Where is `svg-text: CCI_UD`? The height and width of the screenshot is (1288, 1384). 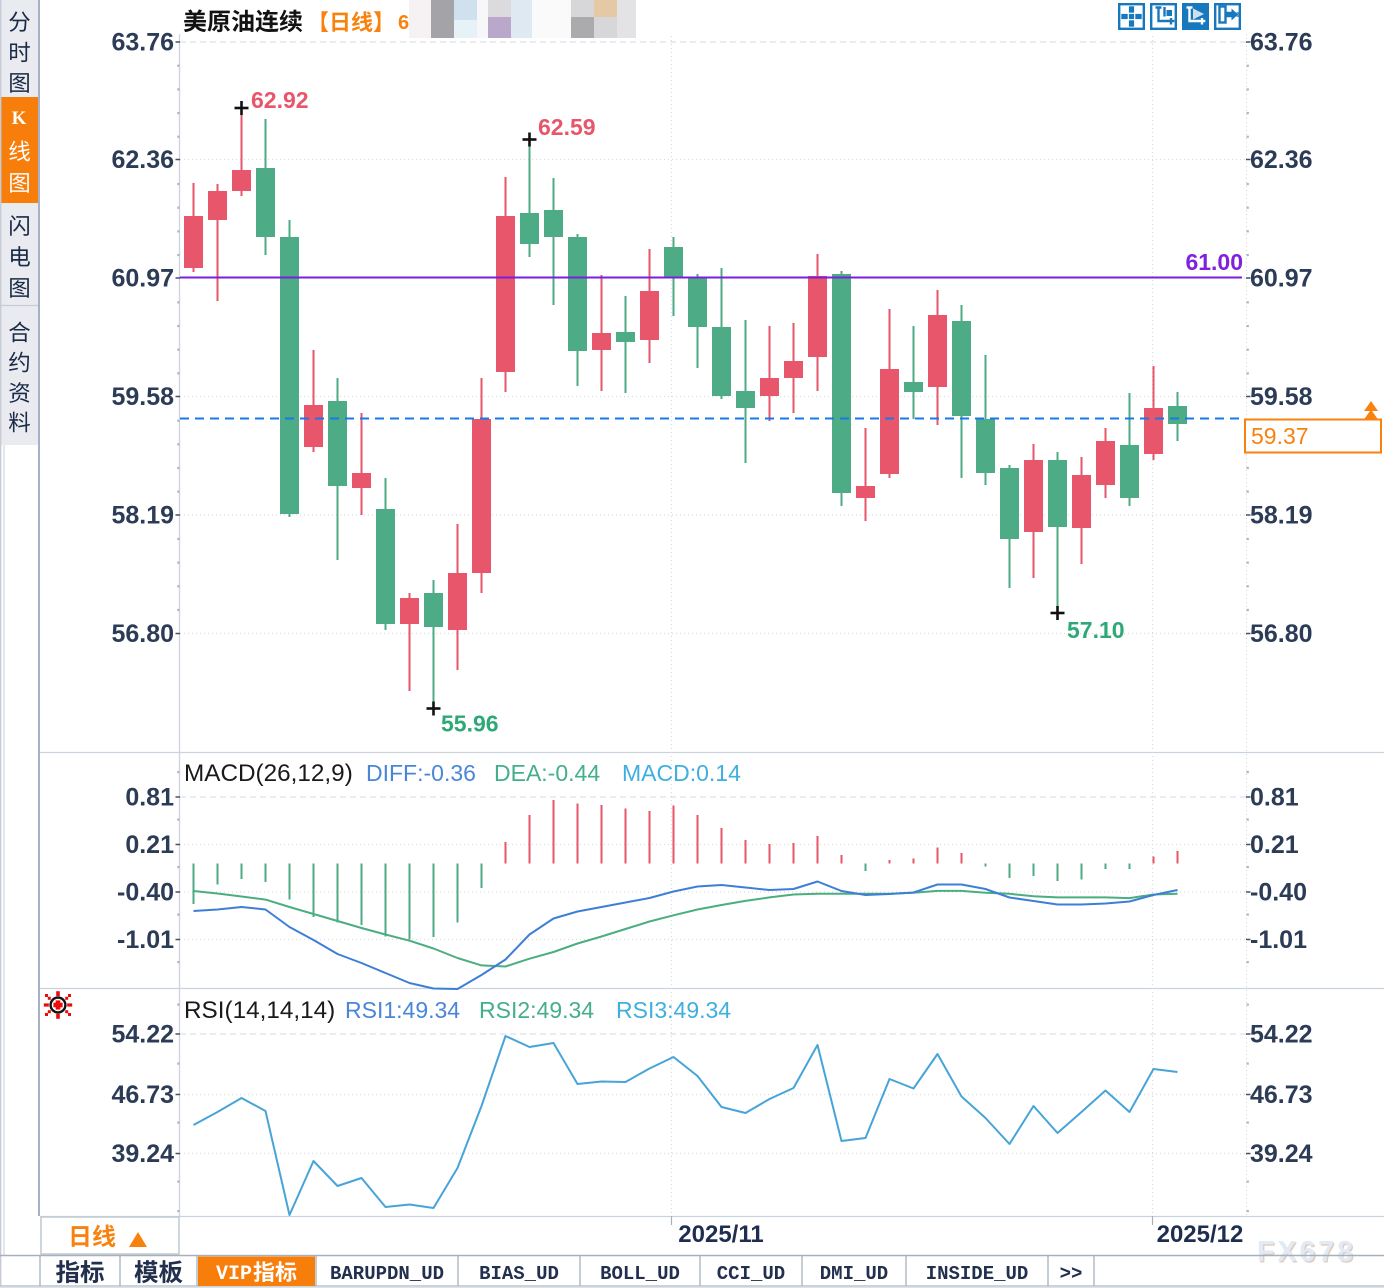 svg-text: CCI_UD is located at coordinates (751, 1274).